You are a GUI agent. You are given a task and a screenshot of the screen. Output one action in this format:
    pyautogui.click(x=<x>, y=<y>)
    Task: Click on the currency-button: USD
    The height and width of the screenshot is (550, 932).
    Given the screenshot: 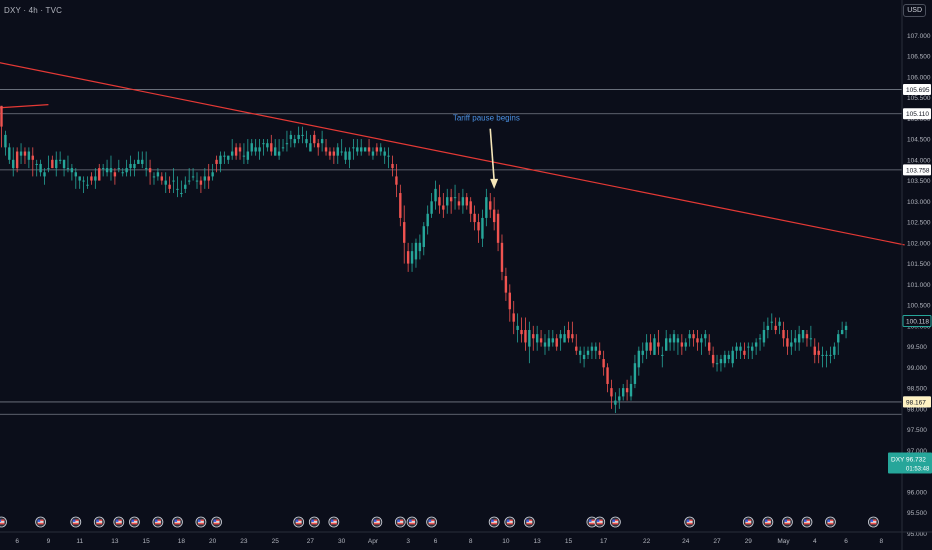 What is the action you would take?
    pyautogui.click(x=914, y=10)
    